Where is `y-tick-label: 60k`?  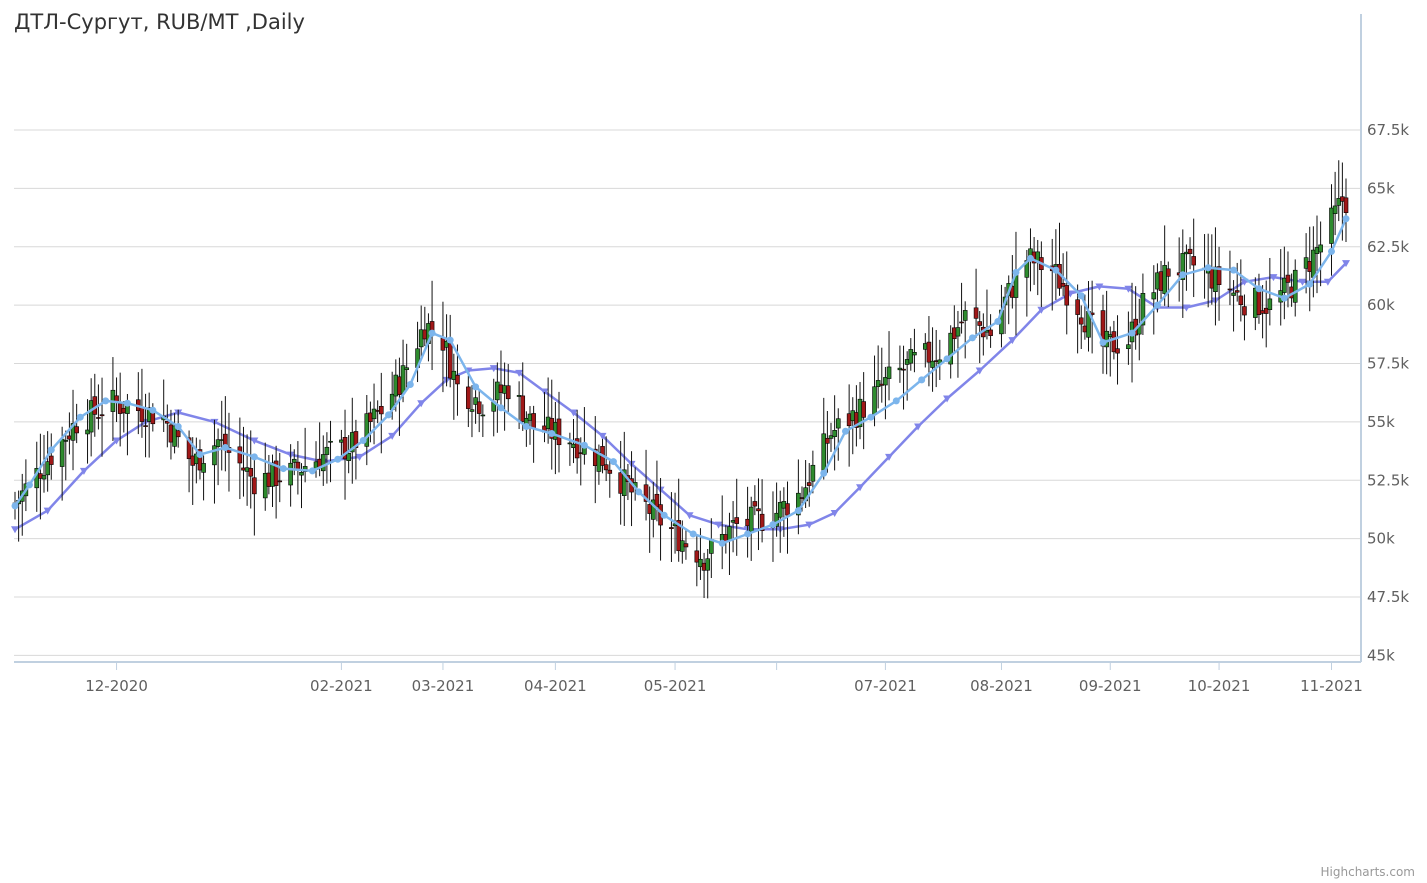 y-tick-label: 60k is located at coordinates (1381, 305).